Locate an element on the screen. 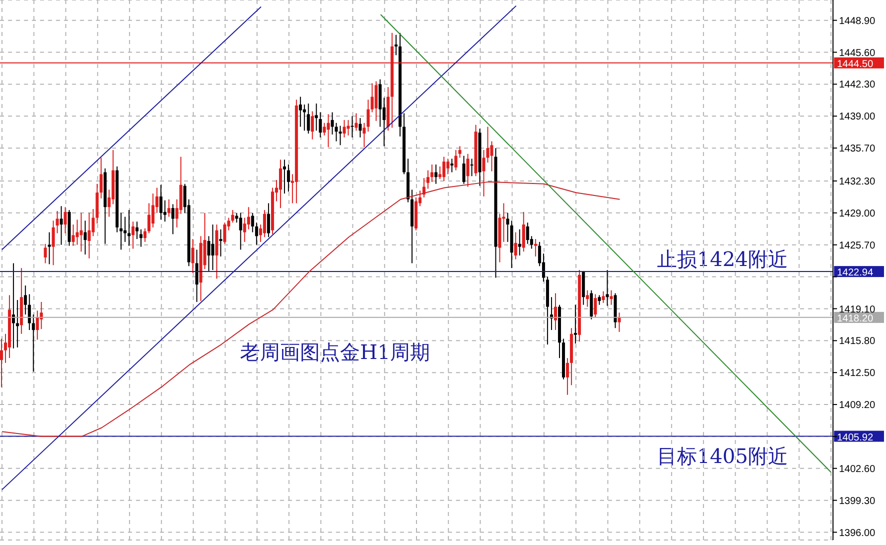 The height and width of the screenshot is (545, 886). y-tick-label: 1445.60 is located at coordinates (857, 53).